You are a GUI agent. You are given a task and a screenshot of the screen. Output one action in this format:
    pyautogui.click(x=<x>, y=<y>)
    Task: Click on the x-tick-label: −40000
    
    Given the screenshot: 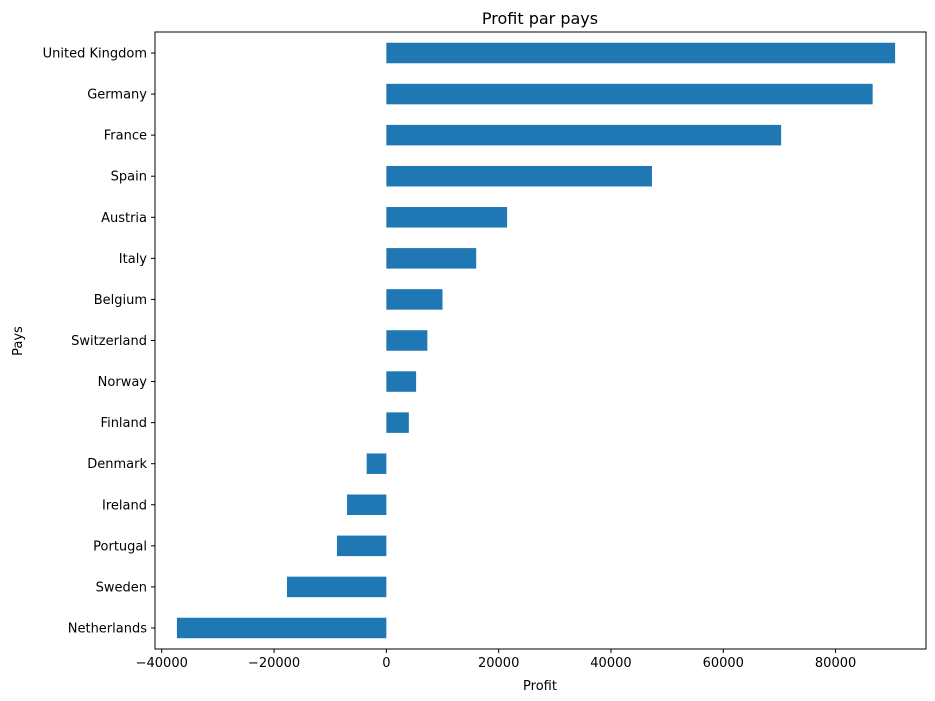 What is the action you would take?
    pyautogui.click(x=162, y=663)
    